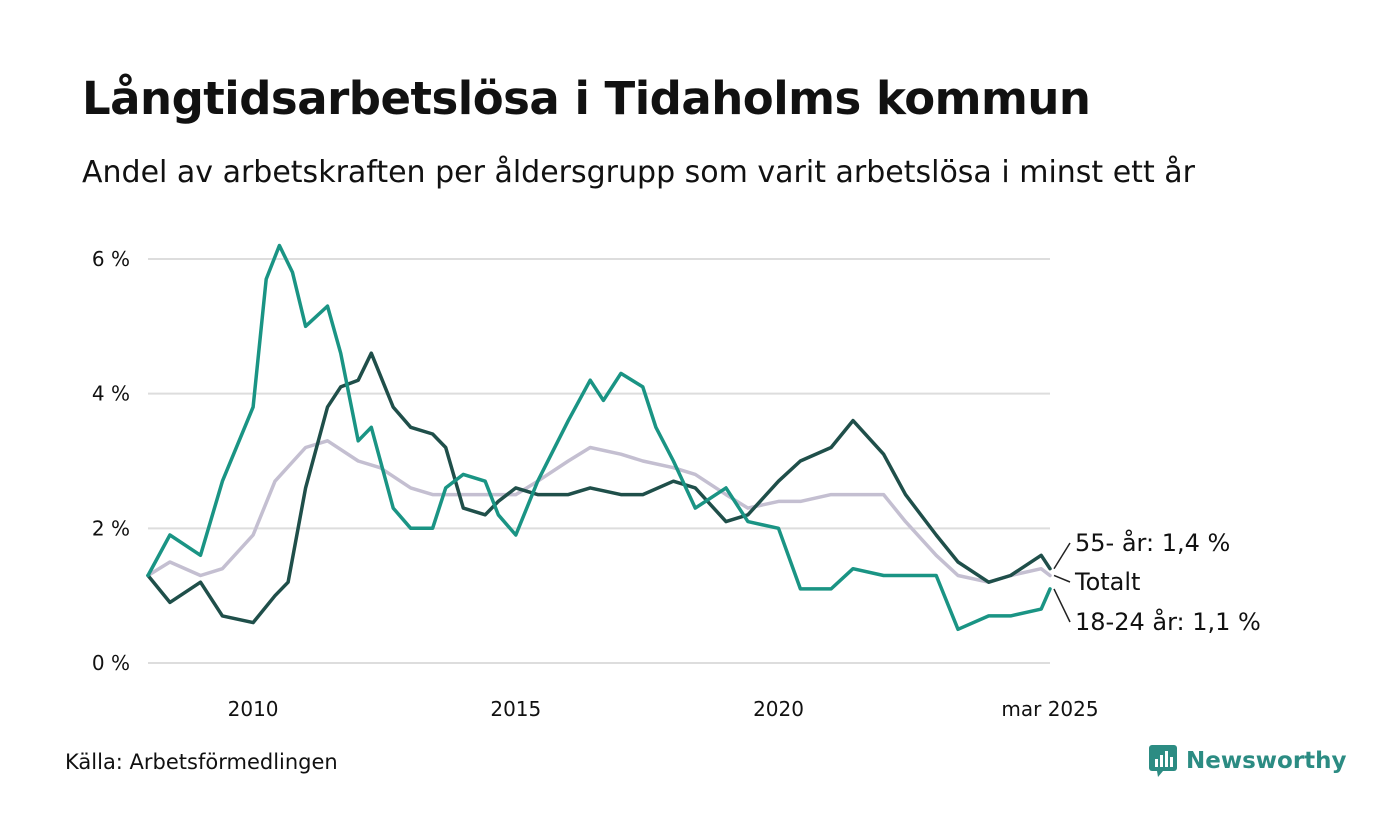 This screenshot has width=1400, height=840. Describe the element at coordinates (111, 663) in the screenshot. I see `y-tick-label: 0 %` at that location.